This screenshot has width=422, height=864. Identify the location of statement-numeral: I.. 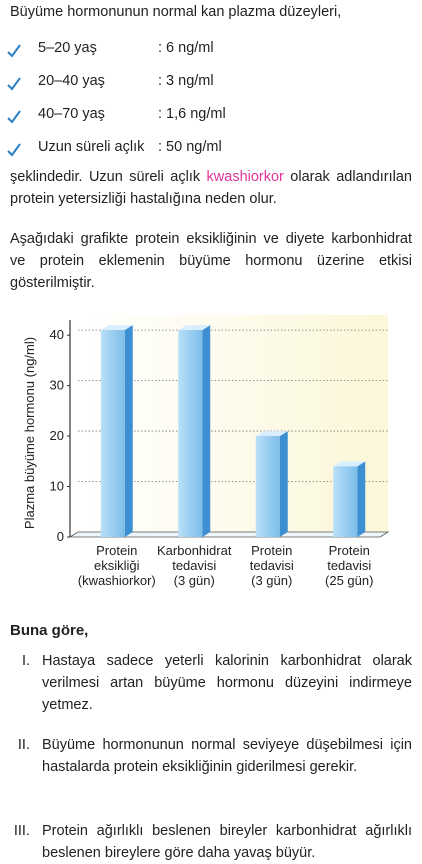
(25, 661).